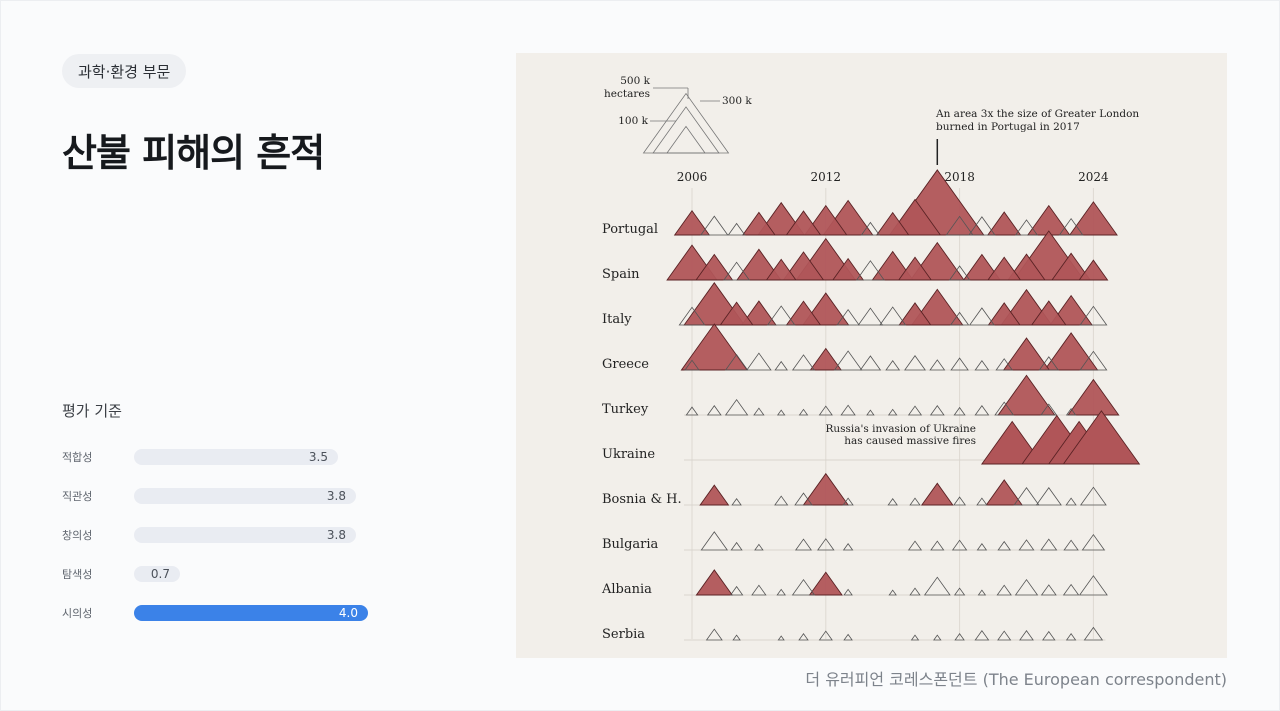 The image size is (1280, 711). Describe the element at coordinates (692, 177) in the screenshot. I see `x-tick-label: 2006` at that location.